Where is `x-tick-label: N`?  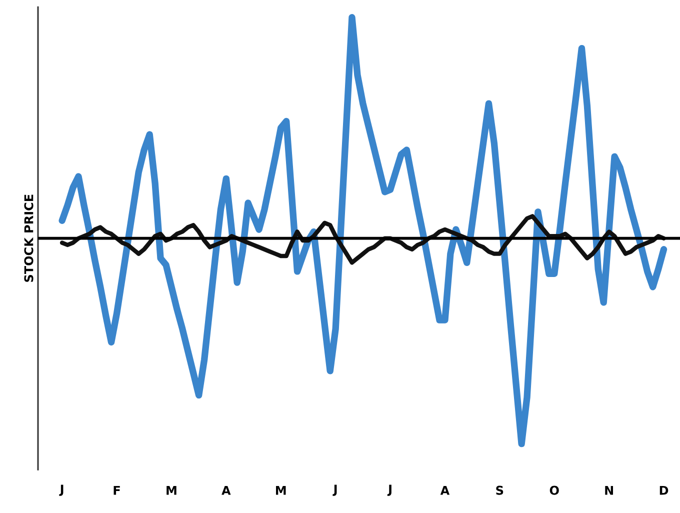 x-tick-label: N is located at coordinates (609, 490).